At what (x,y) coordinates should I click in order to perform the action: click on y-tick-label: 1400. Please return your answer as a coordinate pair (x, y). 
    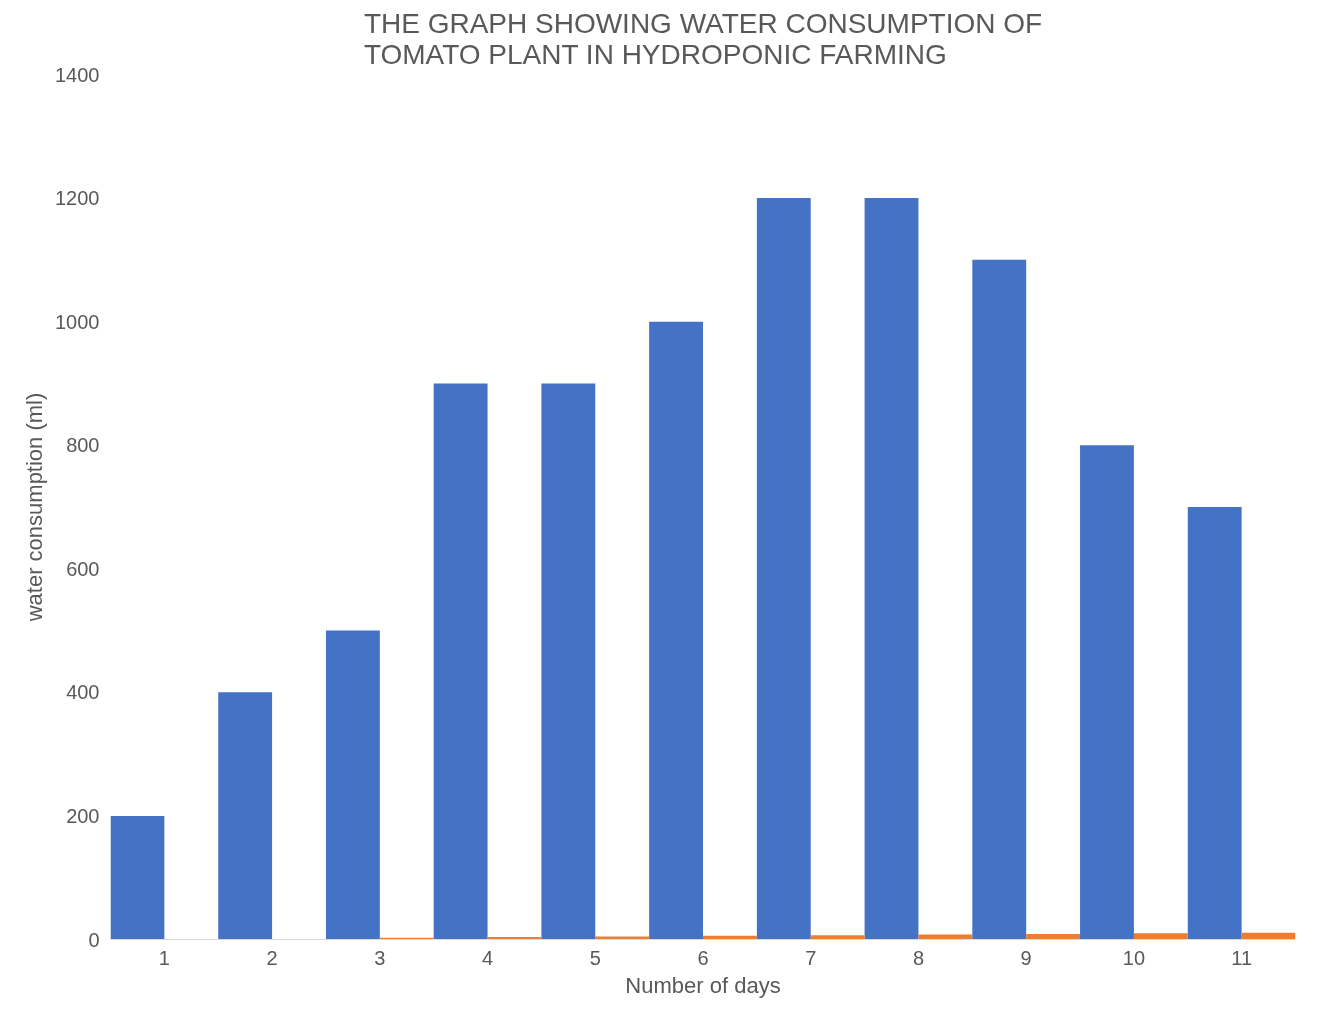
    Looking at the image, I should click on (77, 74).